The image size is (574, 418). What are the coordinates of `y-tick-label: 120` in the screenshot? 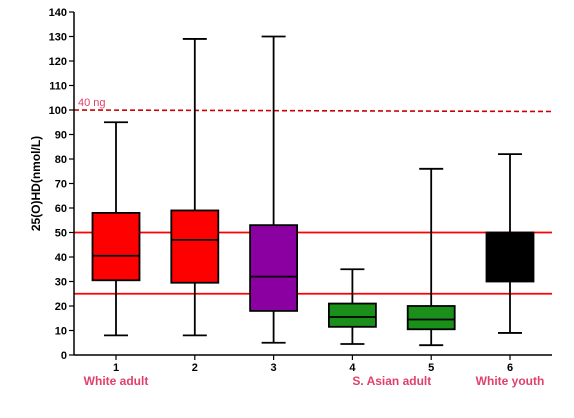 It's located at (58, 62).